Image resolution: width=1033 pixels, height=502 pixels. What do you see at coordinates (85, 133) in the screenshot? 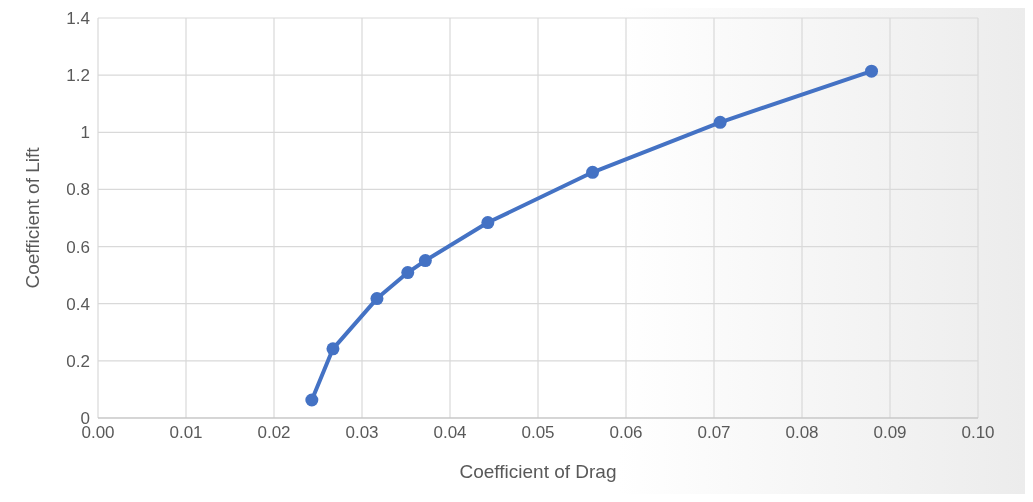
I see `y-tick-label: 1` at bounding box center [85, 133].